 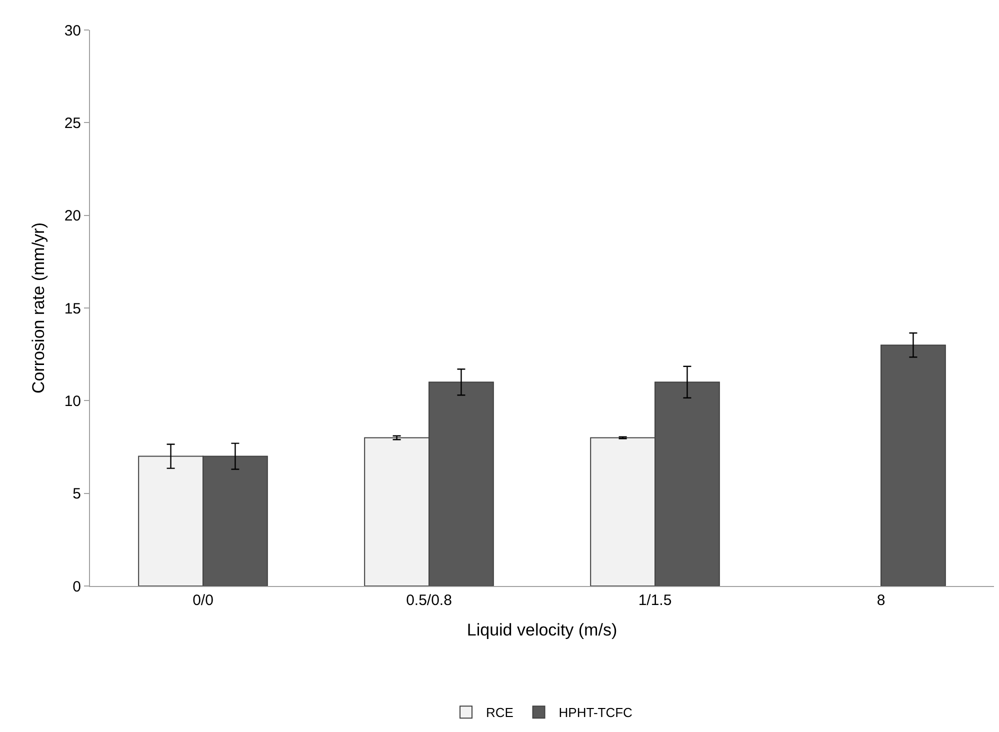 I want to click on y-tick-label: 15, so click(x=72, y=309).